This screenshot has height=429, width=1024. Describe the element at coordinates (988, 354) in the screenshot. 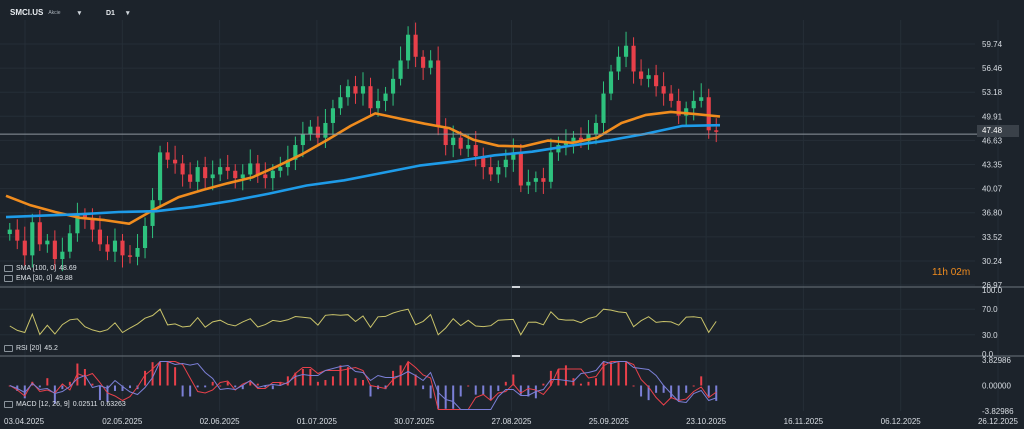

I see `rsi-axis-label: 0.0` at that location.